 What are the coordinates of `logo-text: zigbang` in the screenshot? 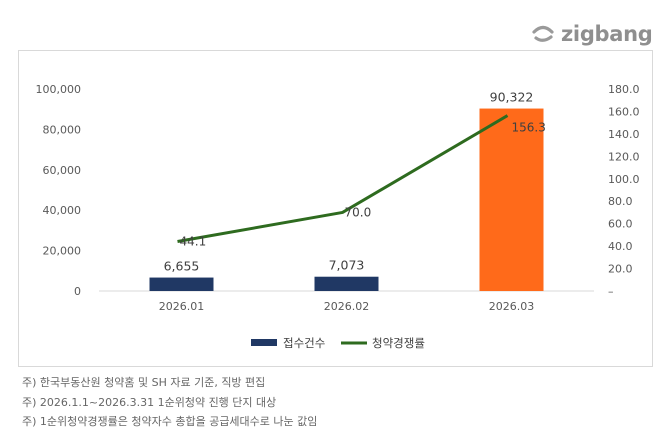 It's located at (607, 34).